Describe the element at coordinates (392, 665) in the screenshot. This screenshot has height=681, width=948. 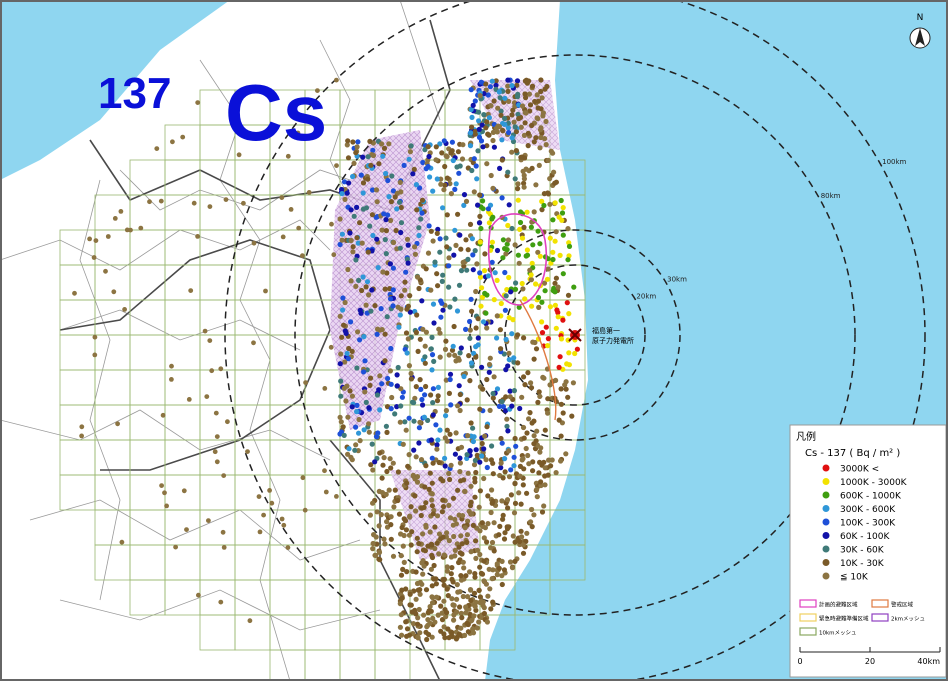
I see `mesh-cell` at that location.